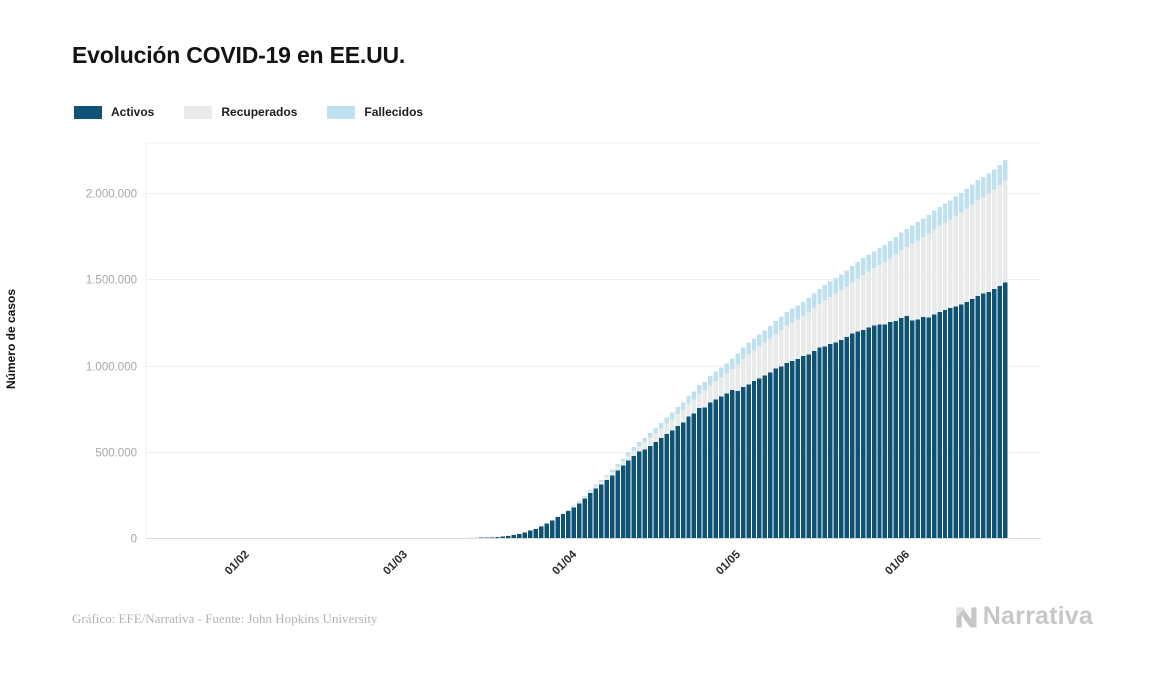 The image size is (1157, 674). I want to click on legend-item-recuperados: Recuperados, so click(240, 112).